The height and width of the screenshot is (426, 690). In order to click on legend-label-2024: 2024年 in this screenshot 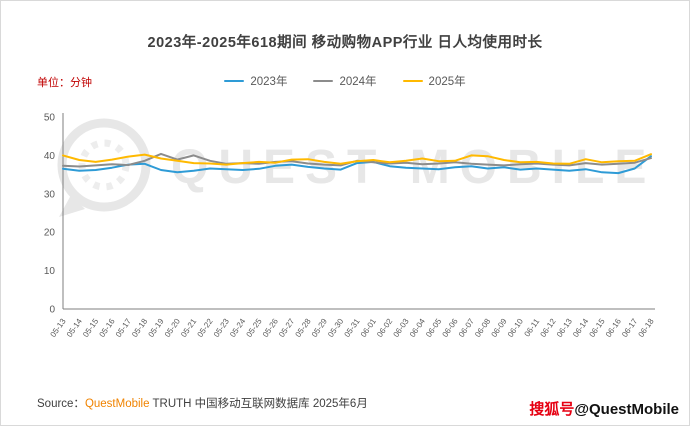, I will do `click(358, 82)`.